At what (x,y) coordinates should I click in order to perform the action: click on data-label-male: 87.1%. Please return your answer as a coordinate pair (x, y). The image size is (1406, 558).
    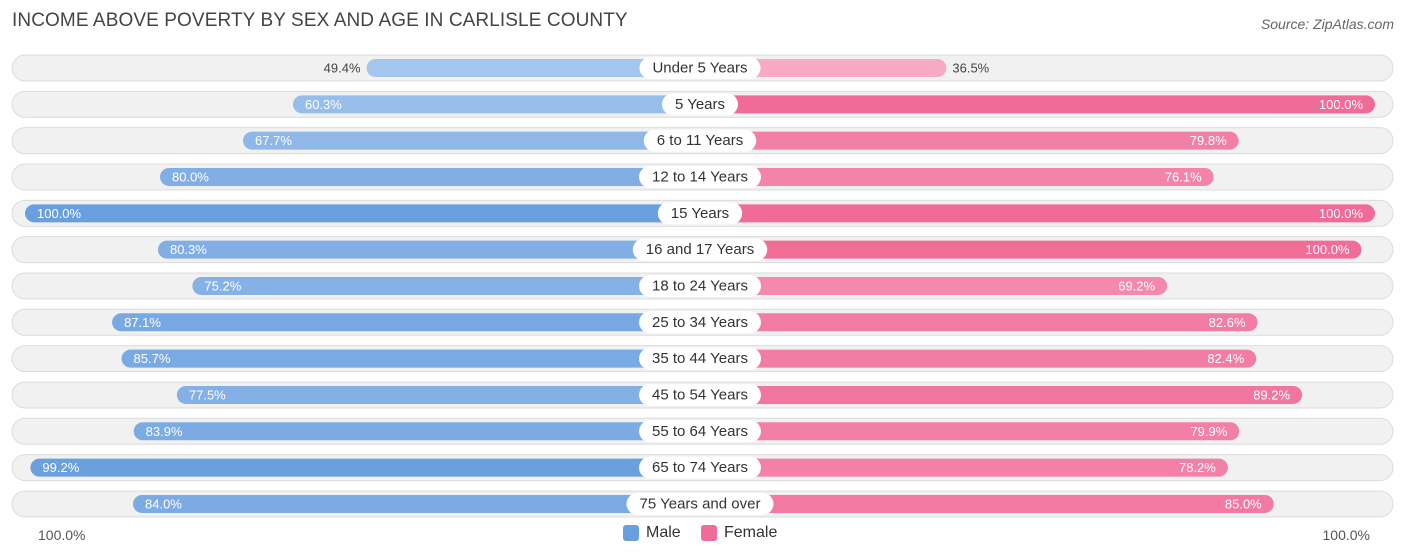
    Looking at the image, I should click on (142, 322).